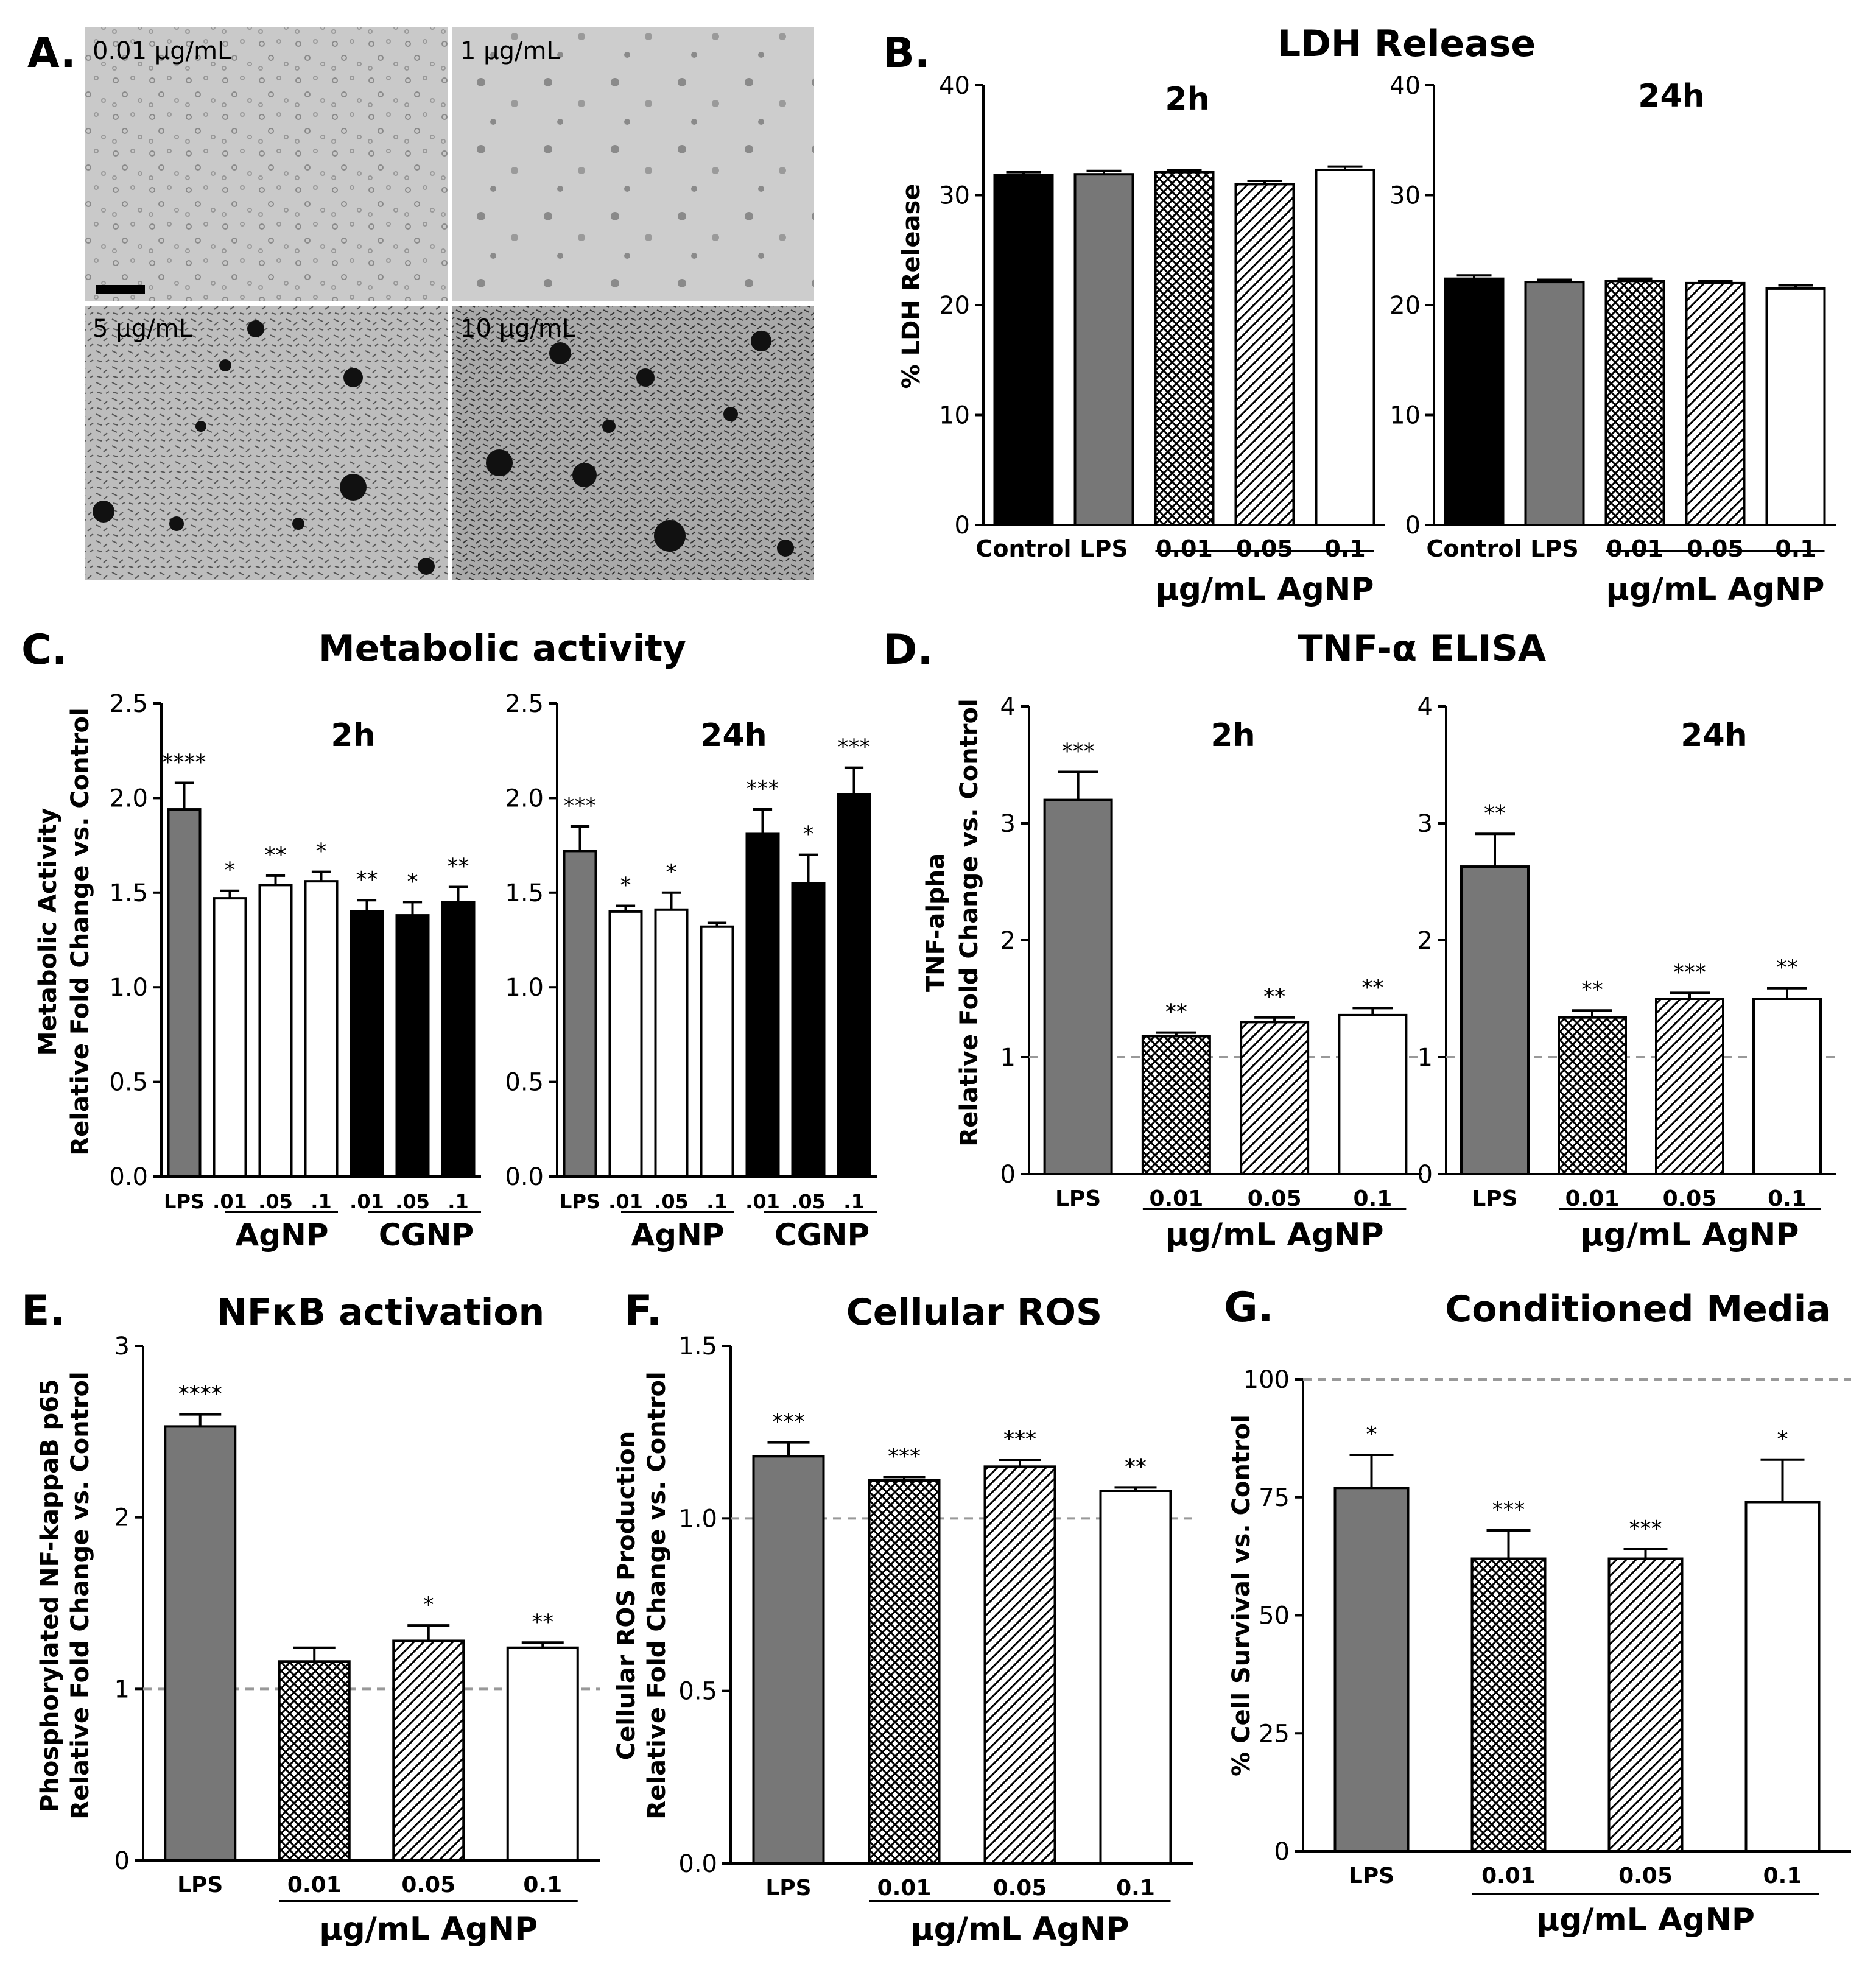  What do you see at coordinates (1425, 1058) in the screenshot?
I see `y-tick-label: 1` at bounding box center [1425, 1058].